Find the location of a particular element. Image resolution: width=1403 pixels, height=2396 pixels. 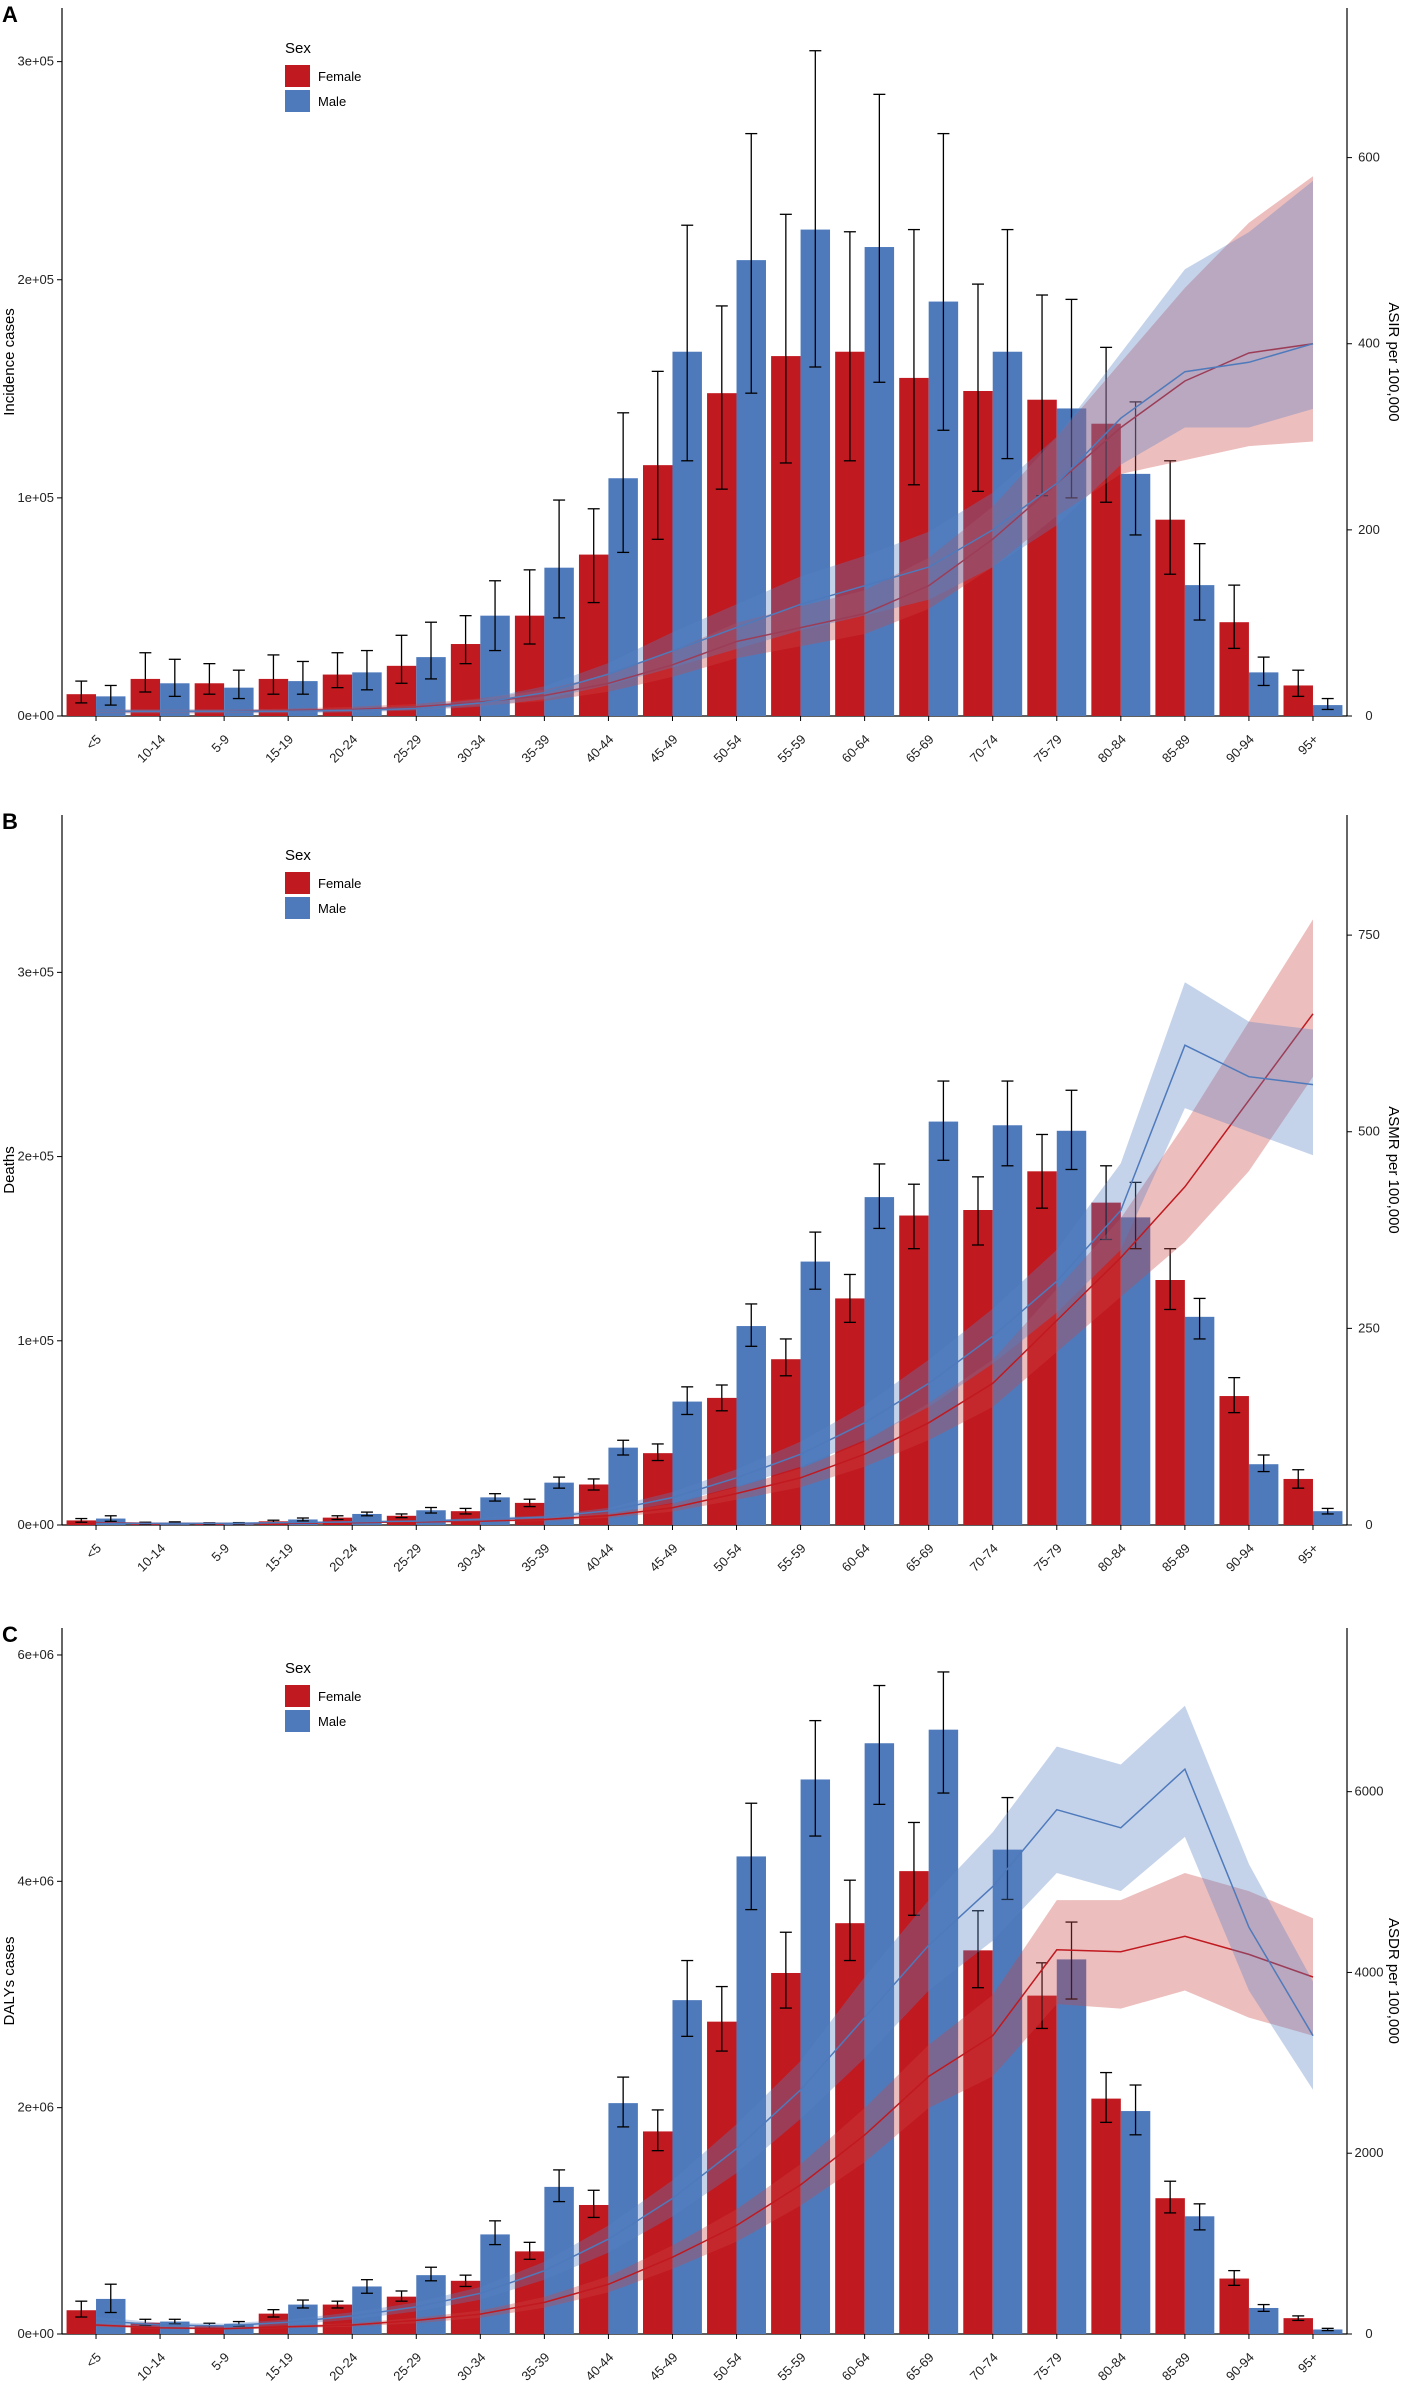

y-axis-title: Incidence cases is located at coordinates (9, 362).